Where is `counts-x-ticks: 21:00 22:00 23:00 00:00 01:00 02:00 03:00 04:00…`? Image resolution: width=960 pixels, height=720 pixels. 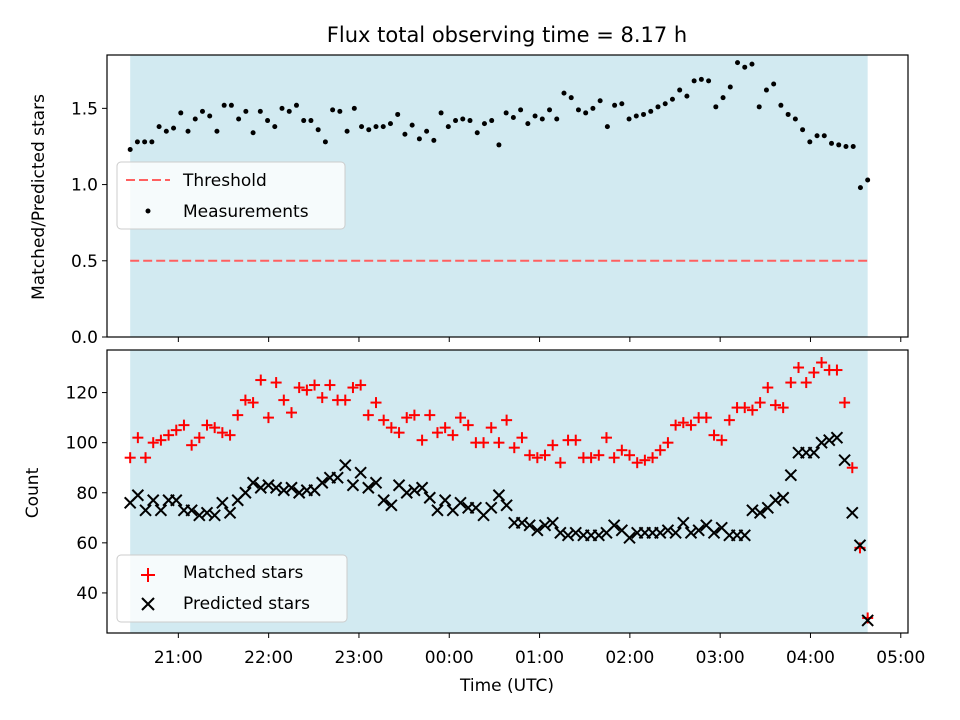 counts-x-ticks: 21:00 22:00 23:00 00:00 01:00 02:00 03:00 04:00… is located at coordinates (539, 650).